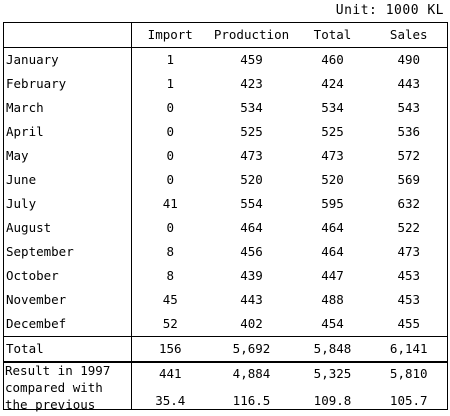  I want to click on result-sales: 5,810, so click(409, 373).